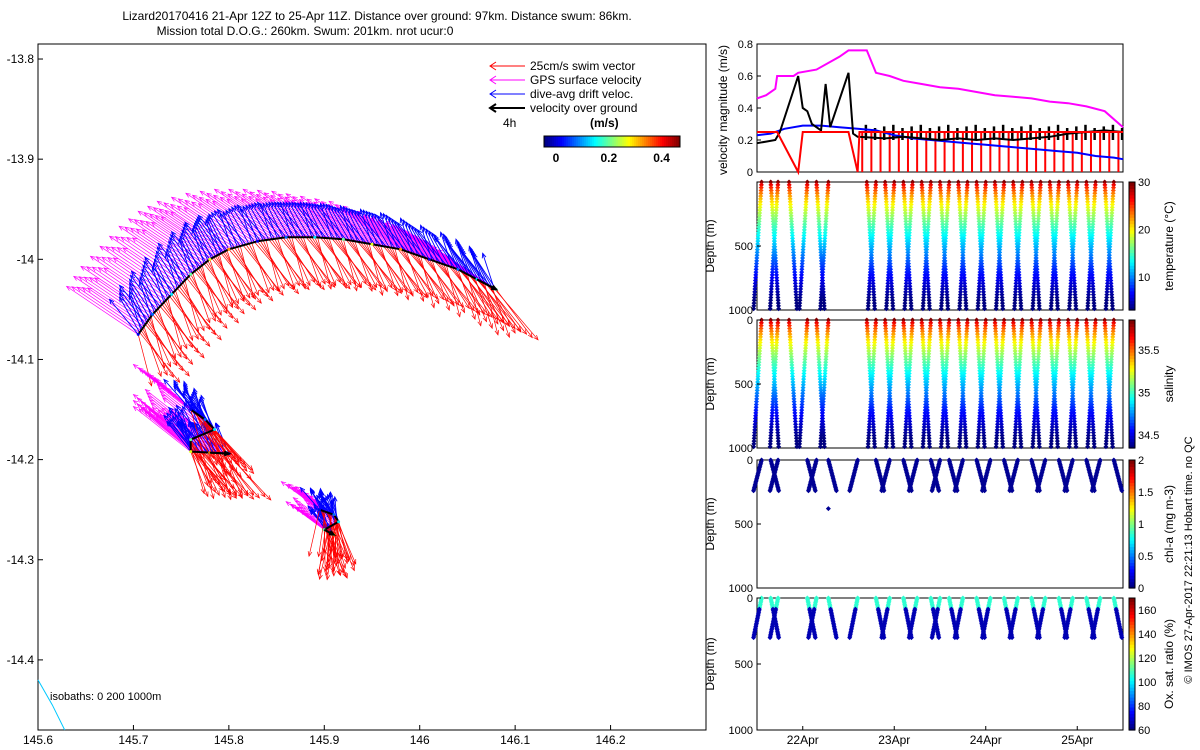 This screenshot has height=750, width=1200. Describe the element at coordinates (741, 449) in the screenshot. I see `sal-y-tick-label: 1000` at that location.